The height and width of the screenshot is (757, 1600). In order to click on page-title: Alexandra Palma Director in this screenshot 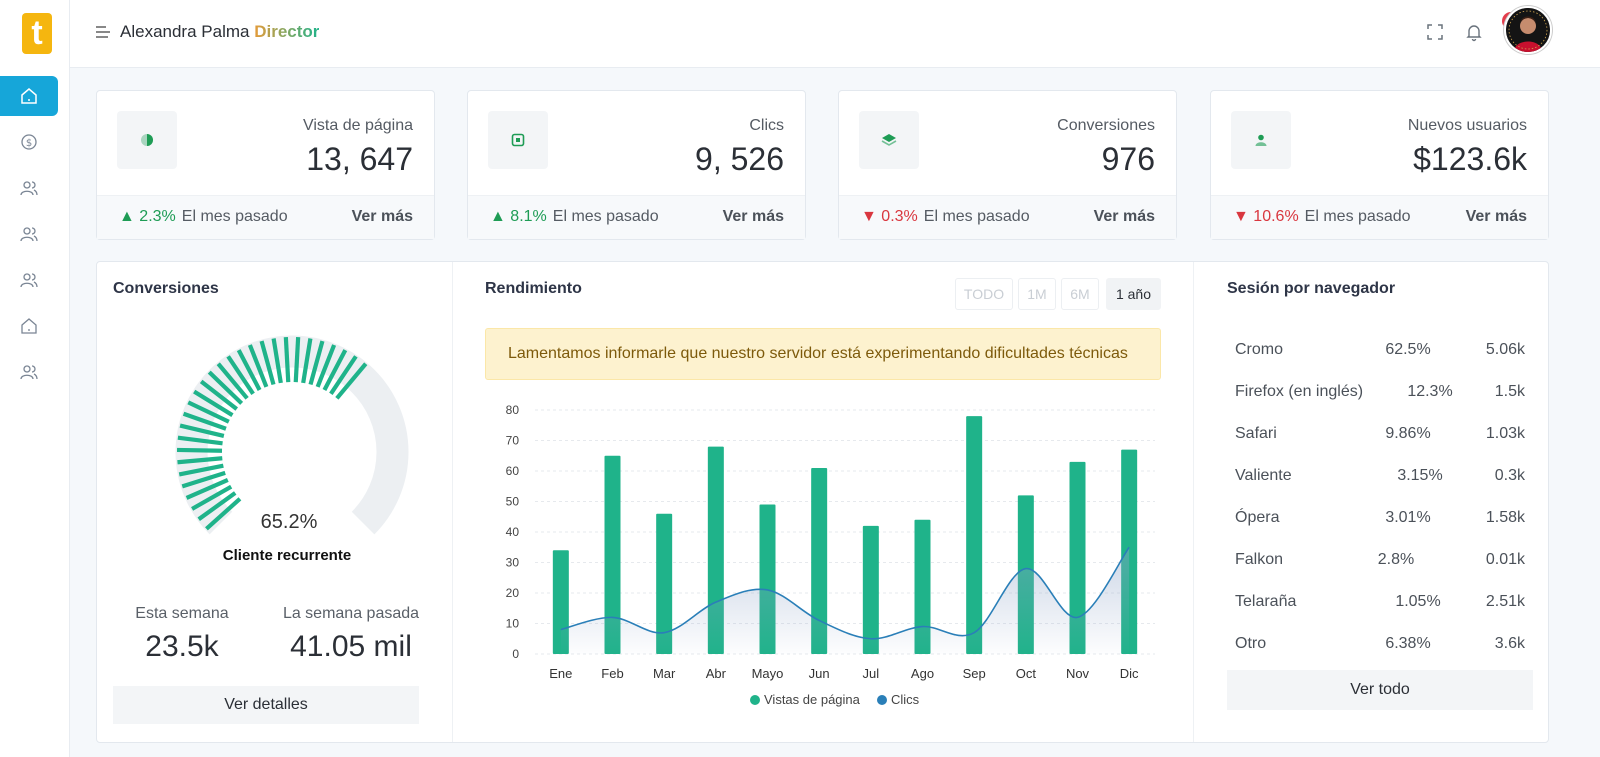, I will do `click(219, 32)`.